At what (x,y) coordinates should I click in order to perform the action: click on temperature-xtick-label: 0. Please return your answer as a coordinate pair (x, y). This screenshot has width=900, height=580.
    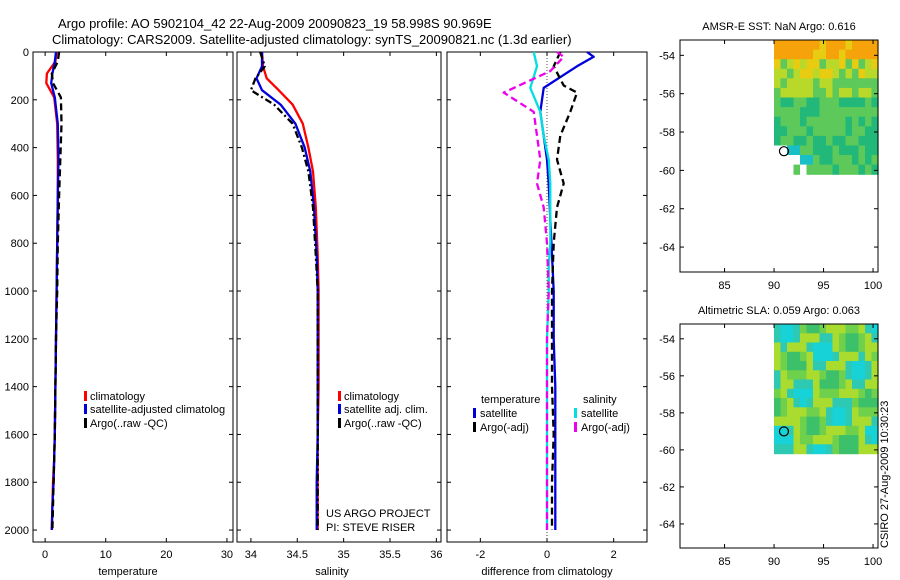
    Looking at the image, I should click on (45, 555).